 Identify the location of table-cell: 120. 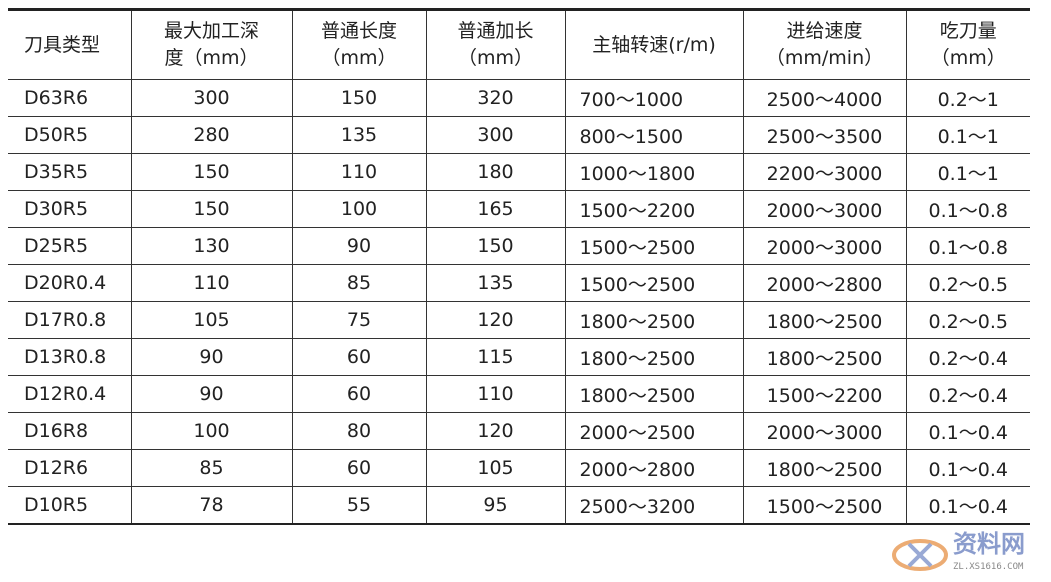
(495, 431).